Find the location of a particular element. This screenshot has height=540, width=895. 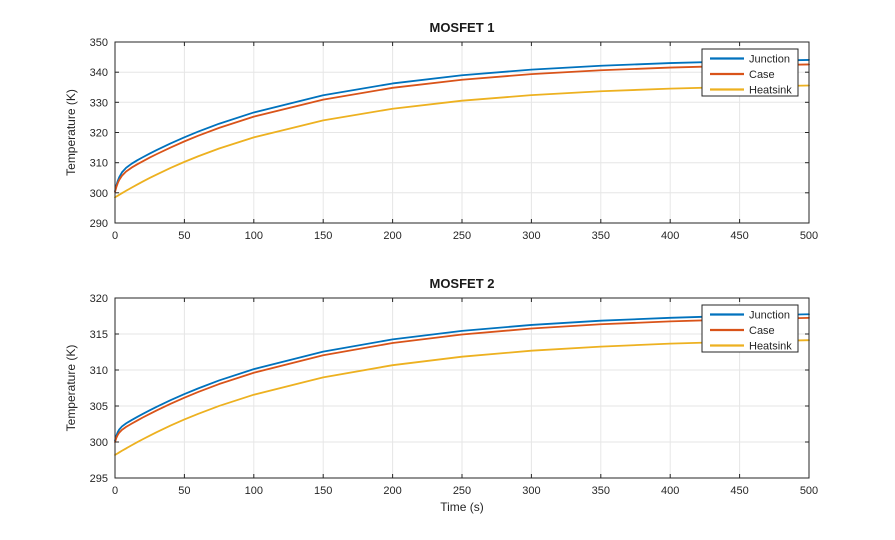

y-tick-label: 330 is located at coordinates (99, 103).